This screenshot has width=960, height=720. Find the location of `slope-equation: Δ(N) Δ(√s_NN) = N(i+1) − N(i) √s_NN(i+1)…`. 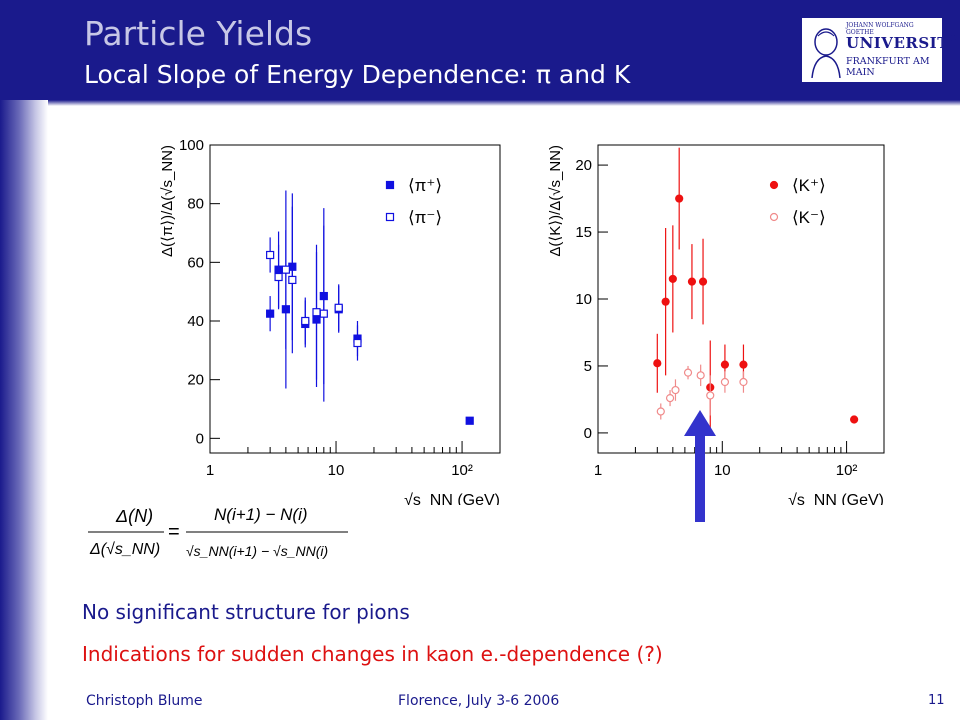

slope-equation: Δ(N) Δ(√s_NN) = N(i+1) − N(i) √s_NN(i+1)… is located at coordinates (221, 536).